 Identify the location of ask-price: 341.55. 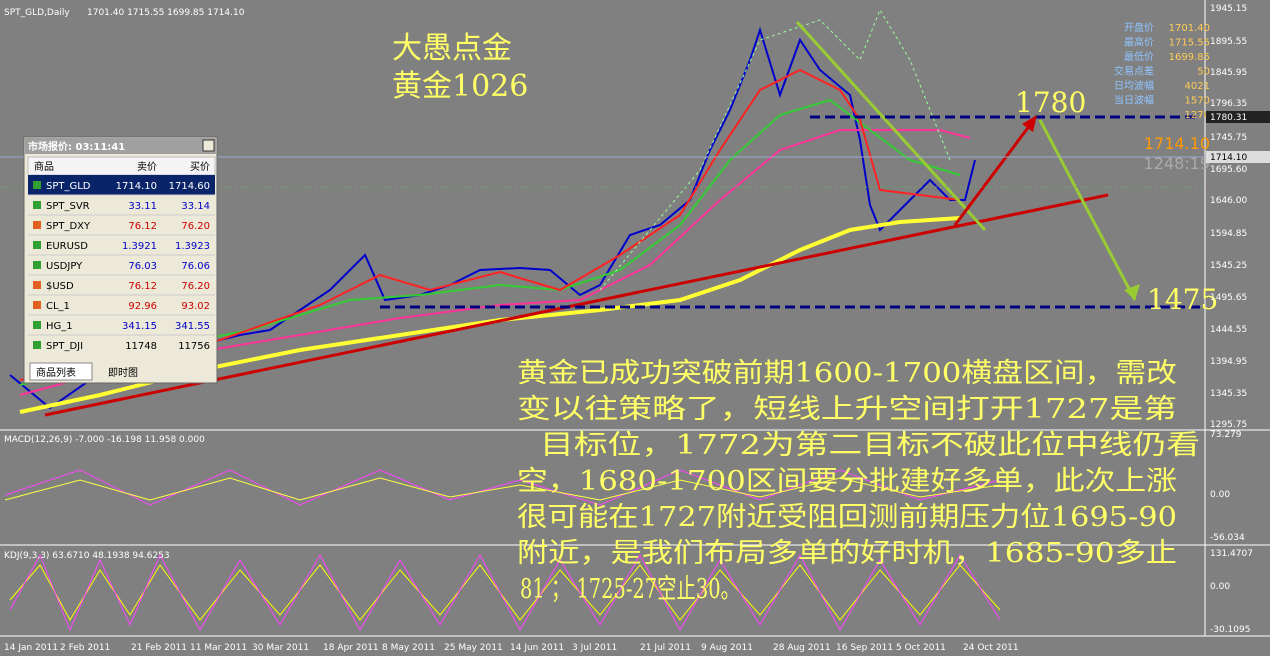
(192, 326).